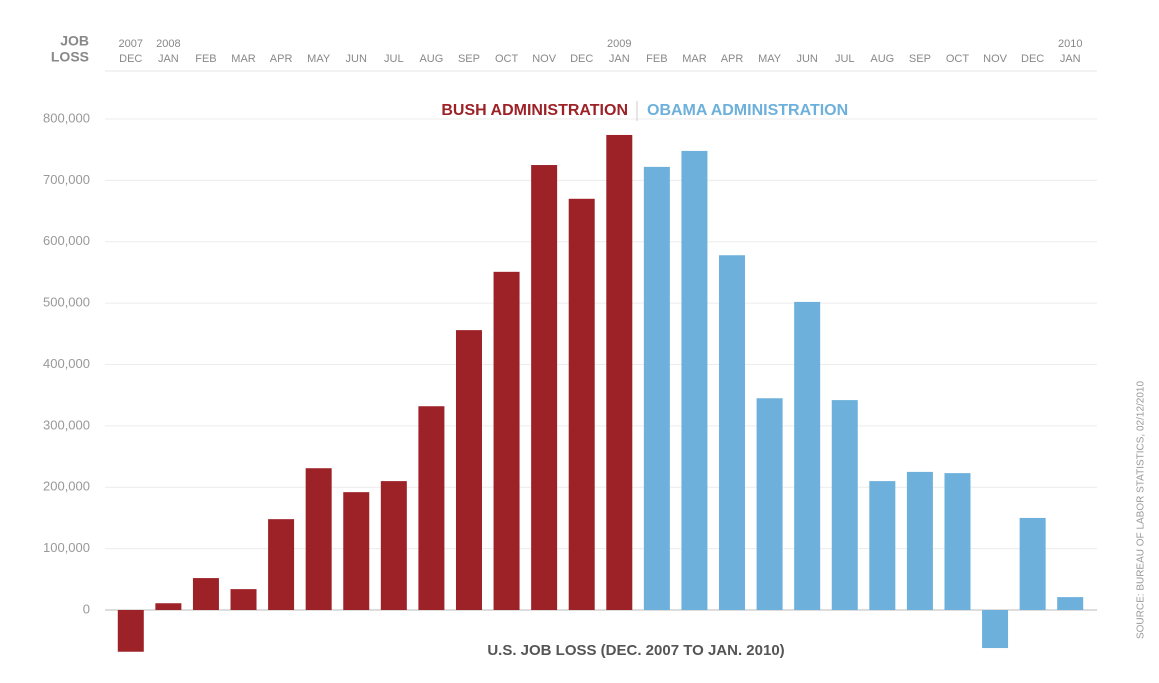 The width and height of the screenshot is (1159, 683). Describe the element at coordinates (86, 608) in the screenshot. I see `y-tick-label: 0` at that location.